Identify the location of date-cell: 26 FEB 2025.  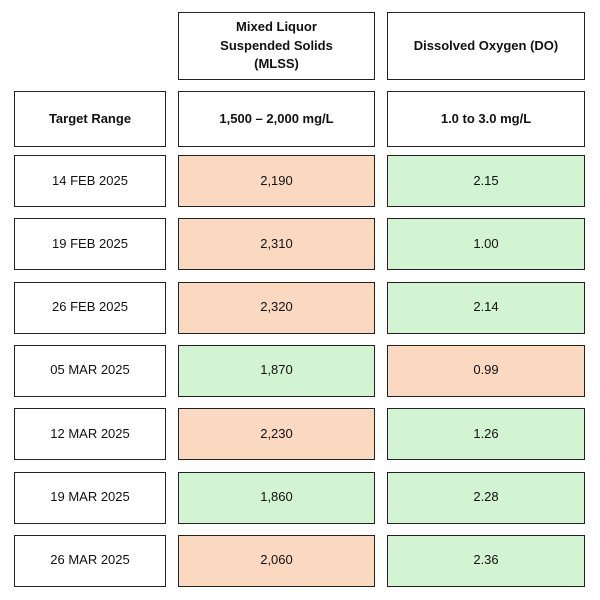
(90, 307).